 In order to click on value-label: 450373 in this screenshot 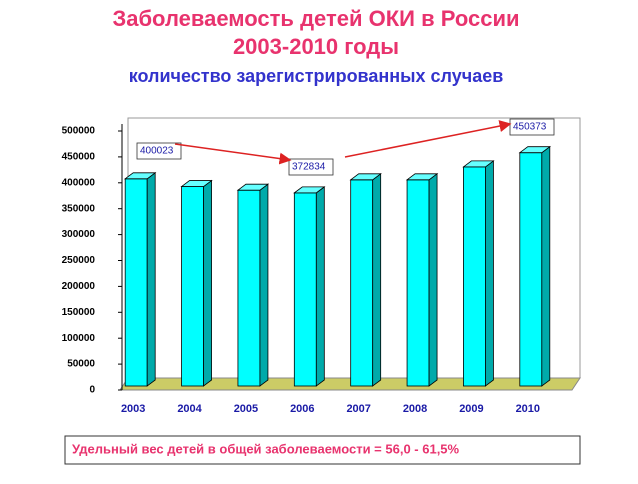, I will do `click(530, 127)`.